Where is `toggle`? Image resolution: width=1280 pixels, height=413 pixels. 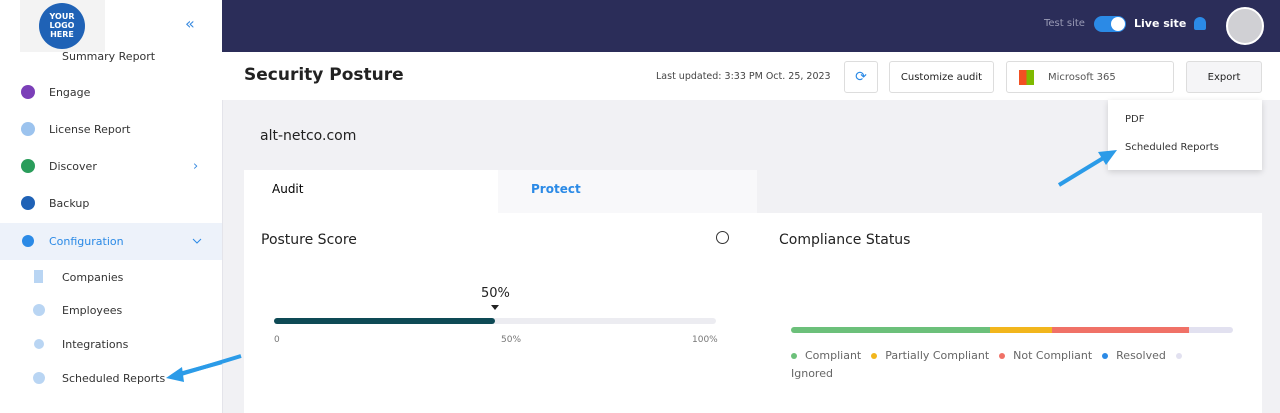 toggle is located at coordinates (1110, 24).